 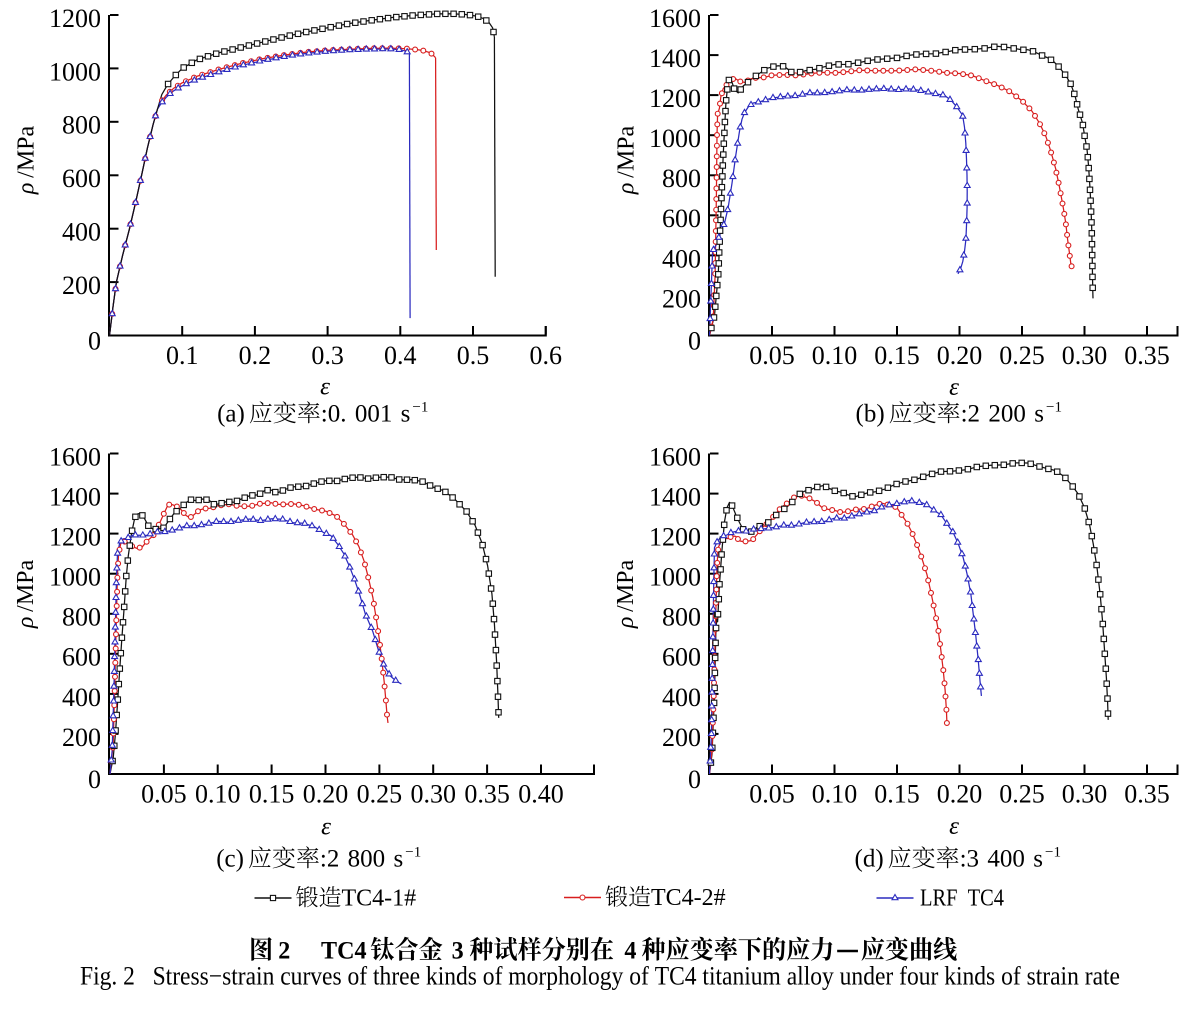 I want to click on svg-text: TC4-2#, so click(x=688, y=898).